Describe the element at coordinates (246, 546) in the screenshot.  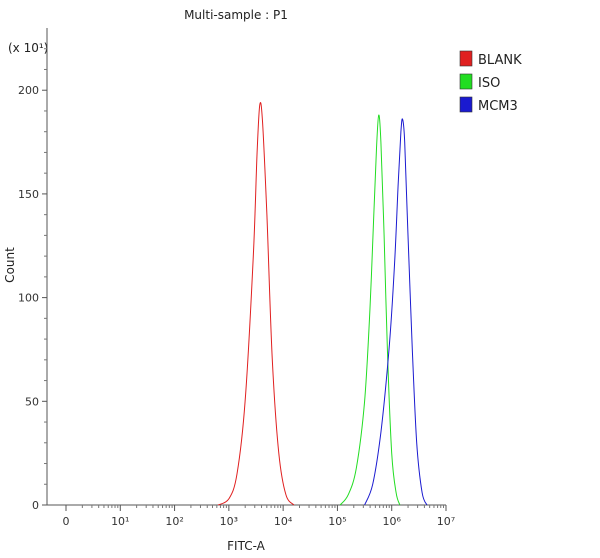
I see `x-axis-label: FITC-A` at that location.